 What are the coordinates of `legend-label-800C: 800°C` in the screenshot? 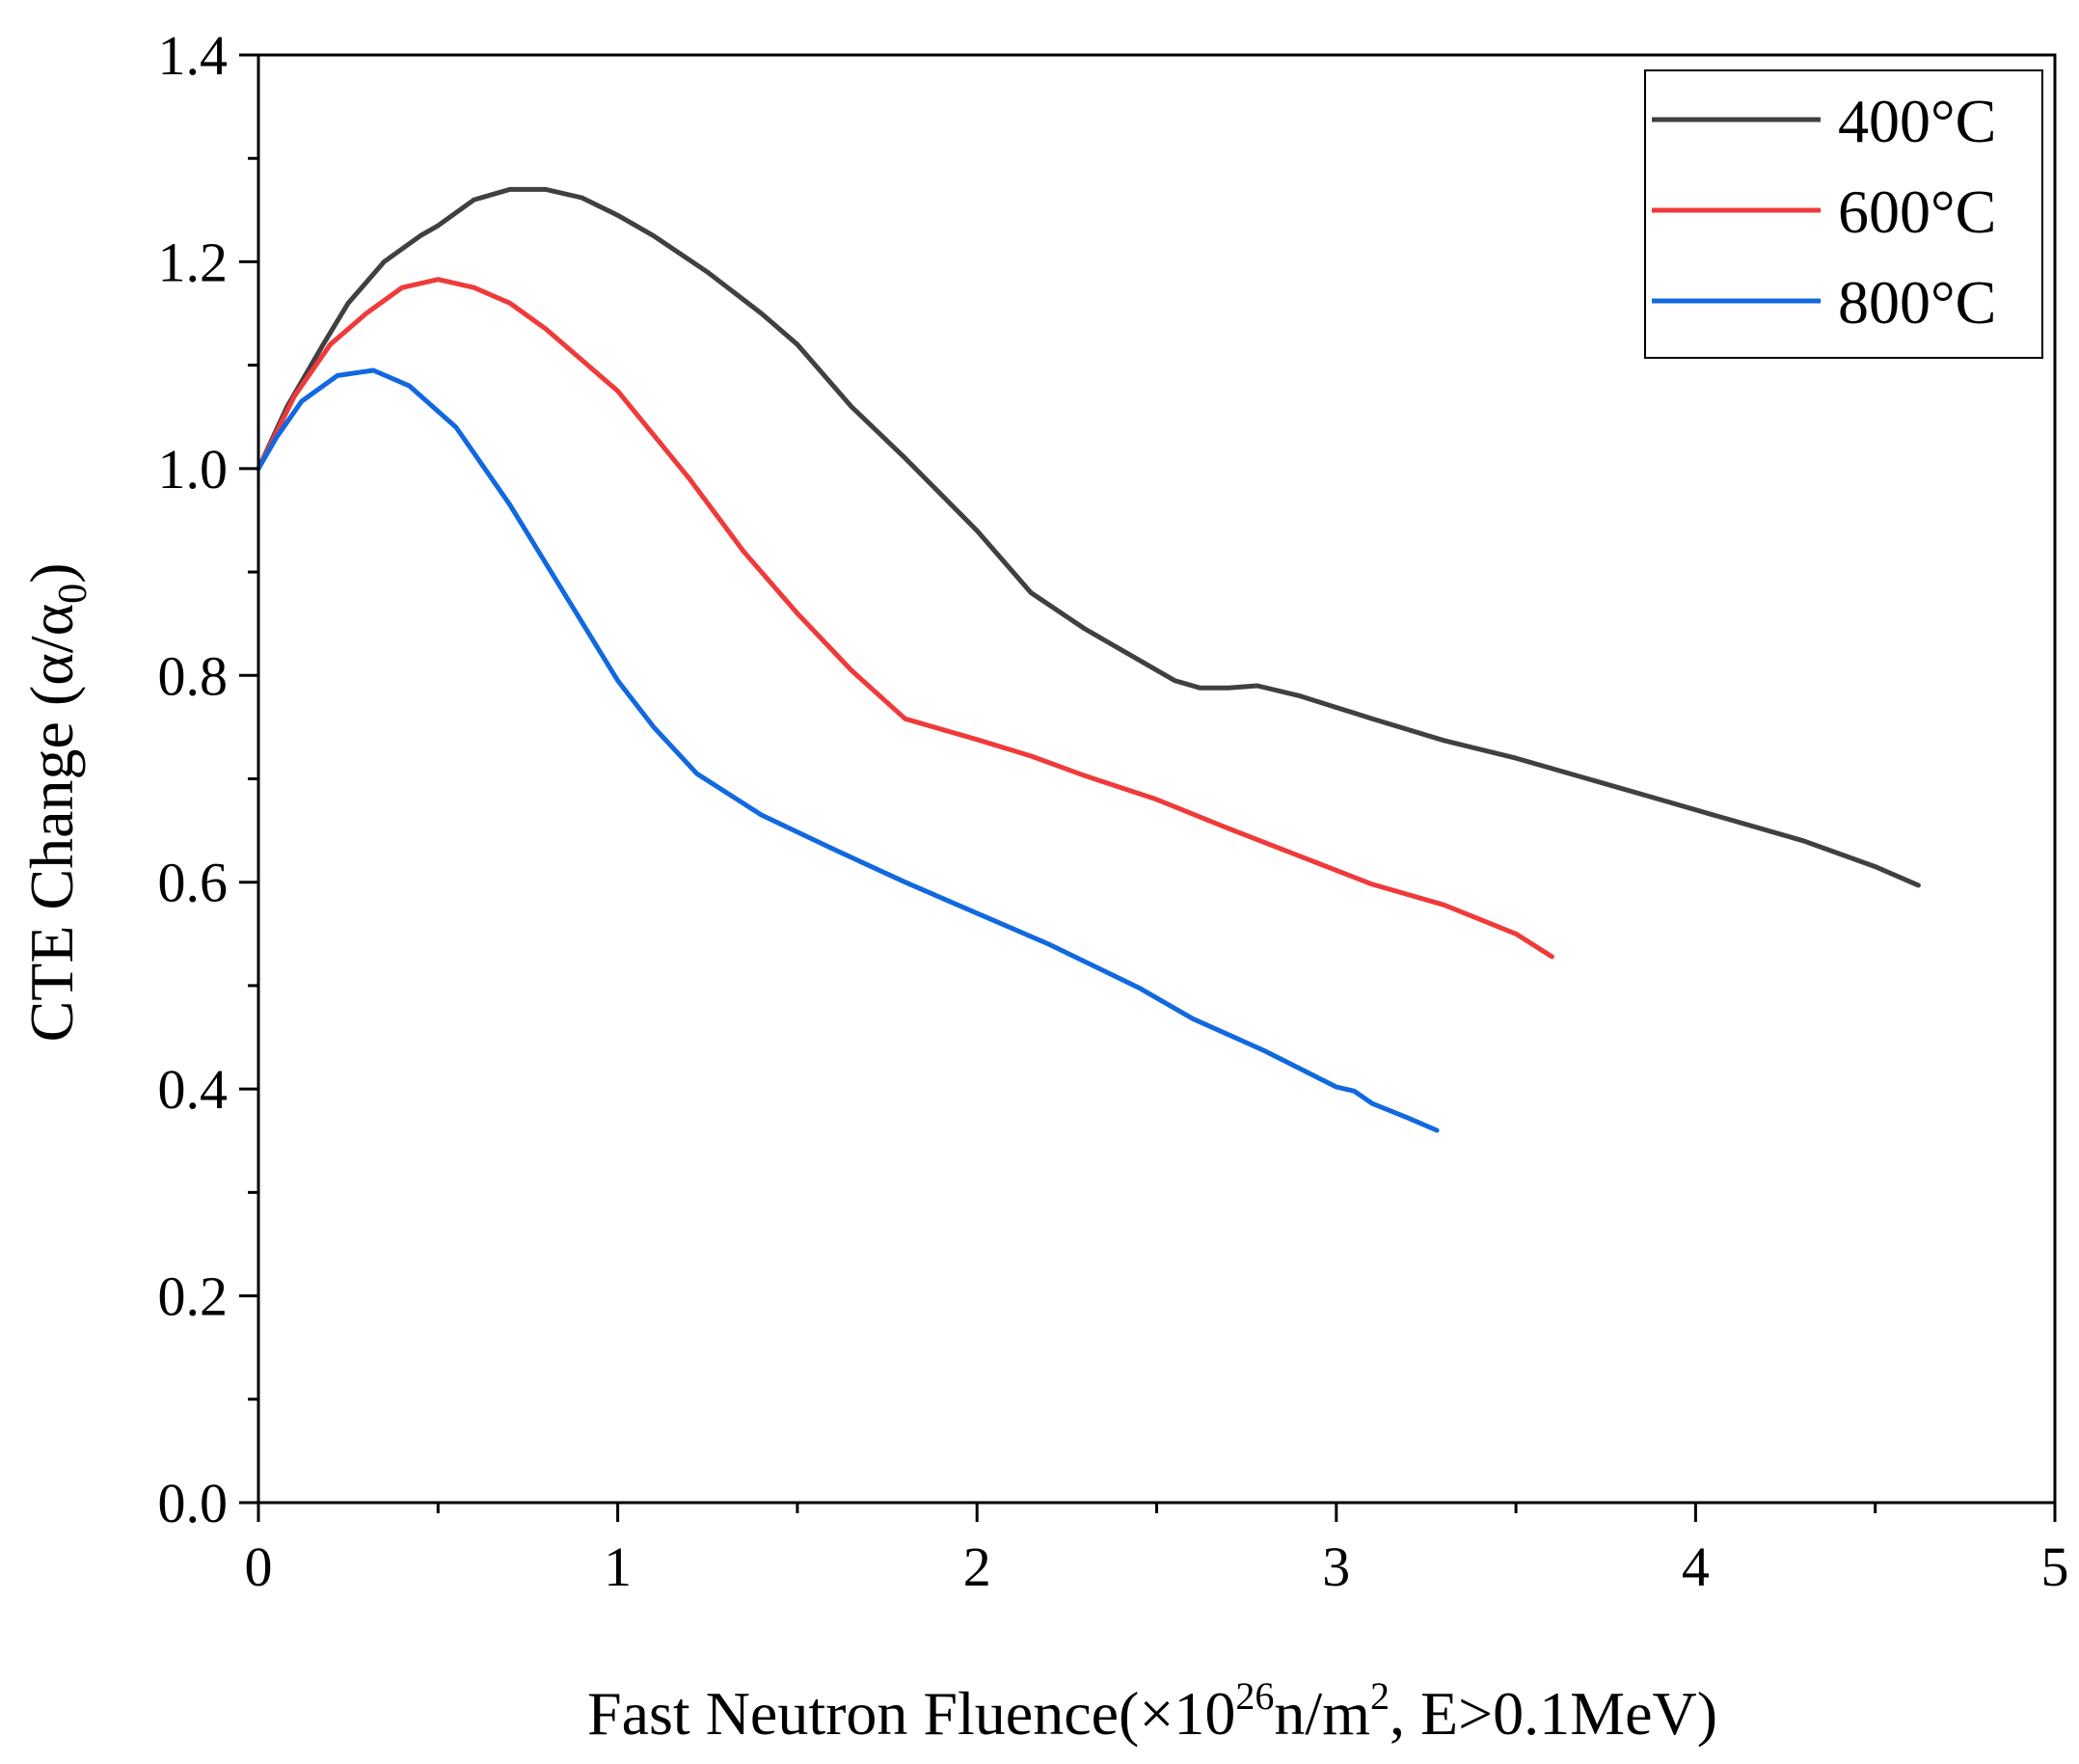 It's located at (1917, 302).